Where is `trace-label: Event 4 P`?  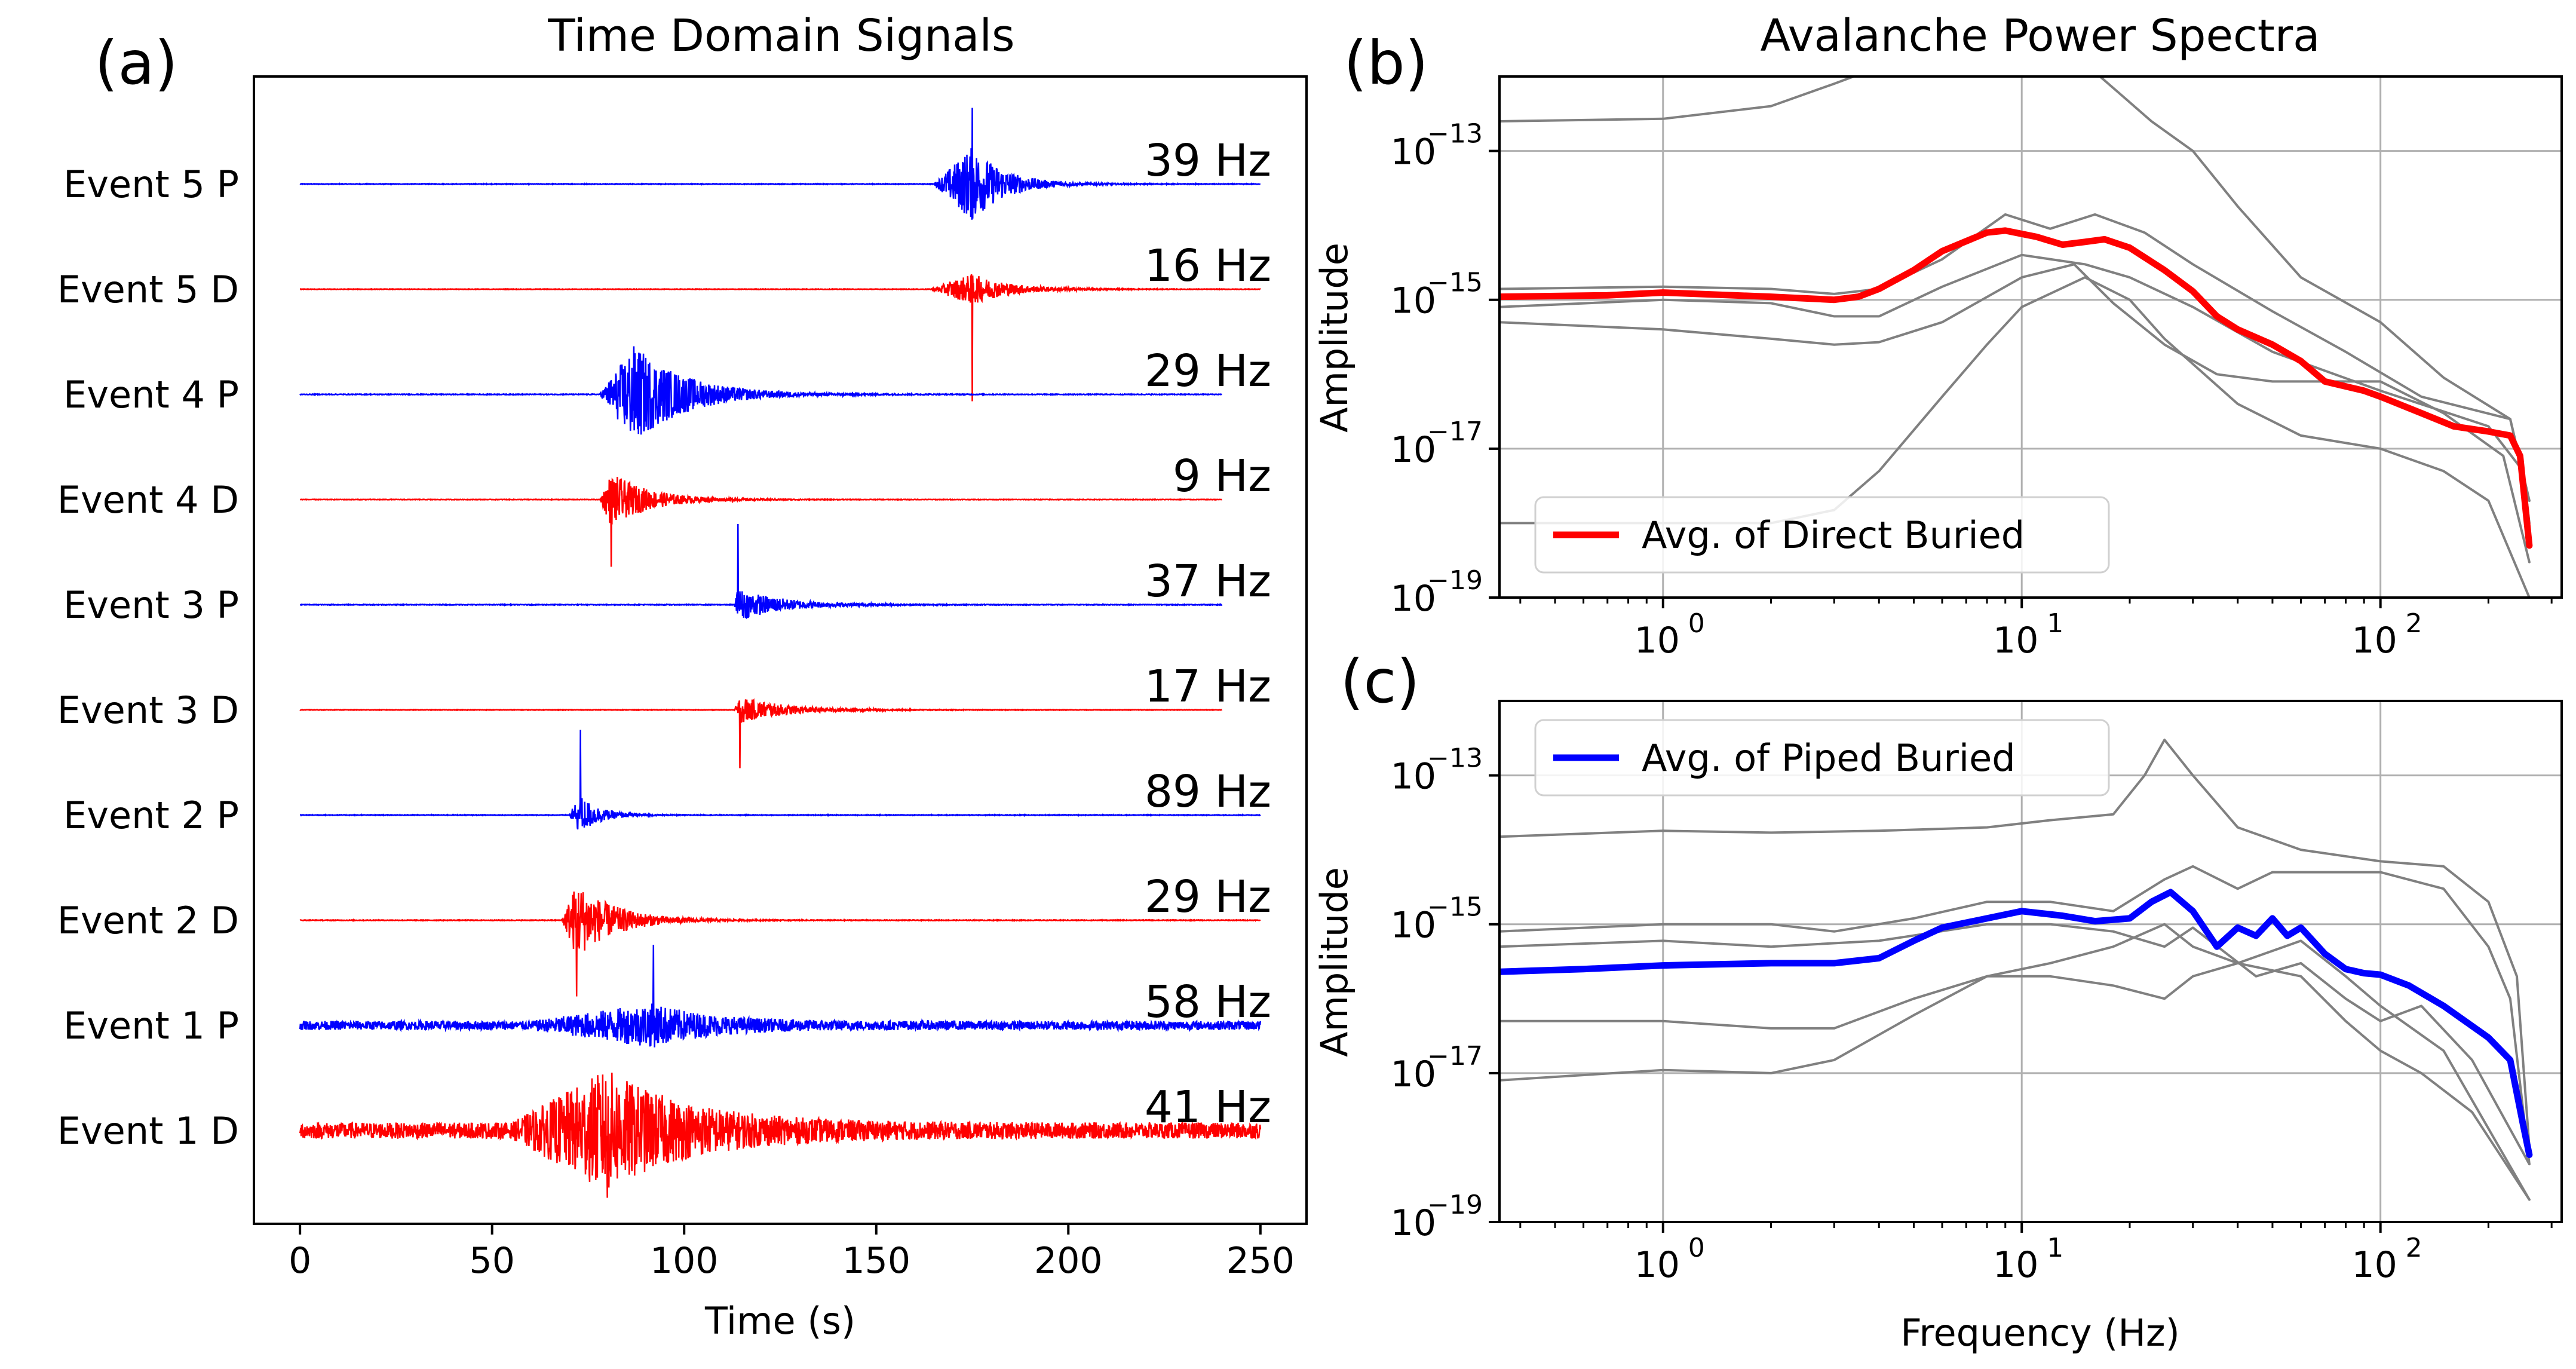
trace-label: Event 4 P is located at coordinates (151, 394).